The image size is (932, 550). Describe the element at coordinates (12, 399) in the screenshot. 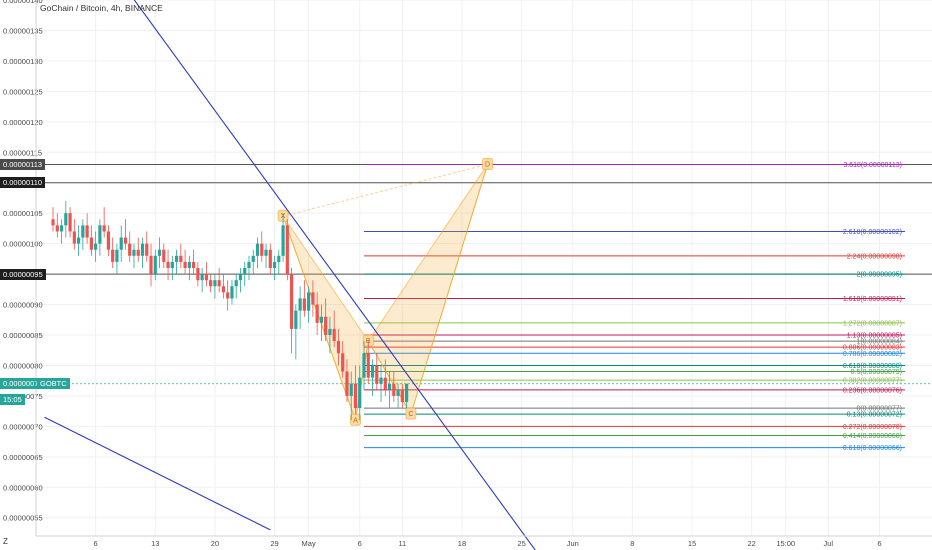

I see `price-tag: 15:05` at that location.